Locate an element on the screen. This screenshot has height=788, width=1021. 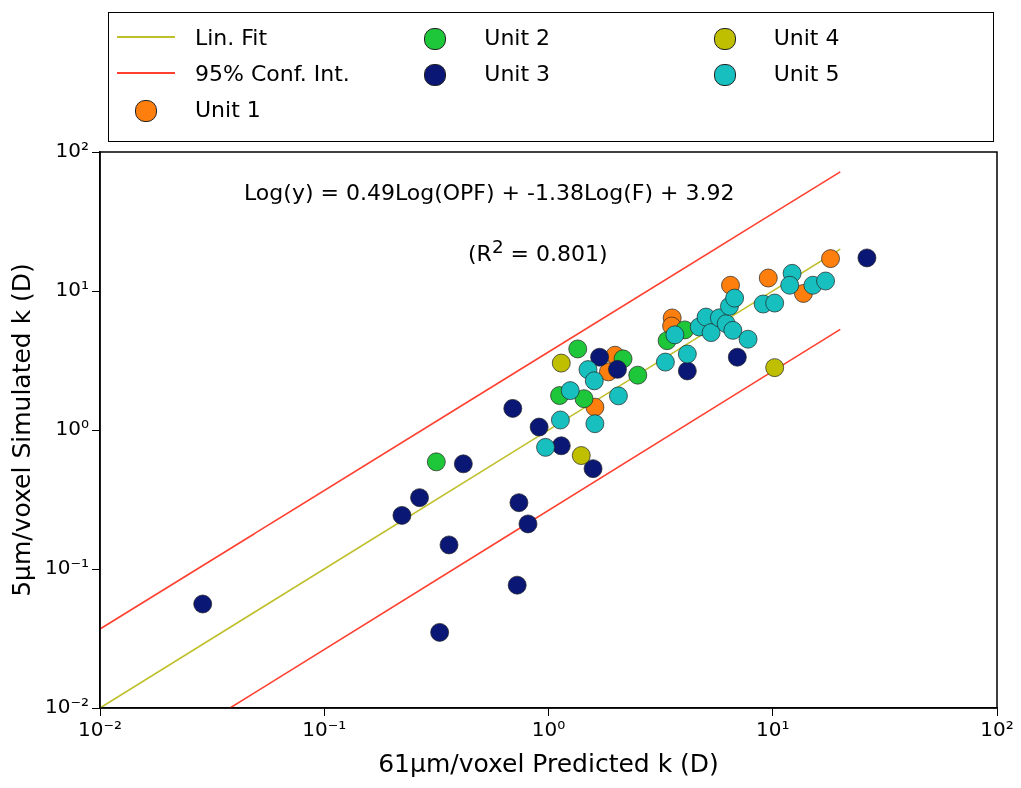
y-tick-label: 10⁰ is located at coordinates (72, 428).